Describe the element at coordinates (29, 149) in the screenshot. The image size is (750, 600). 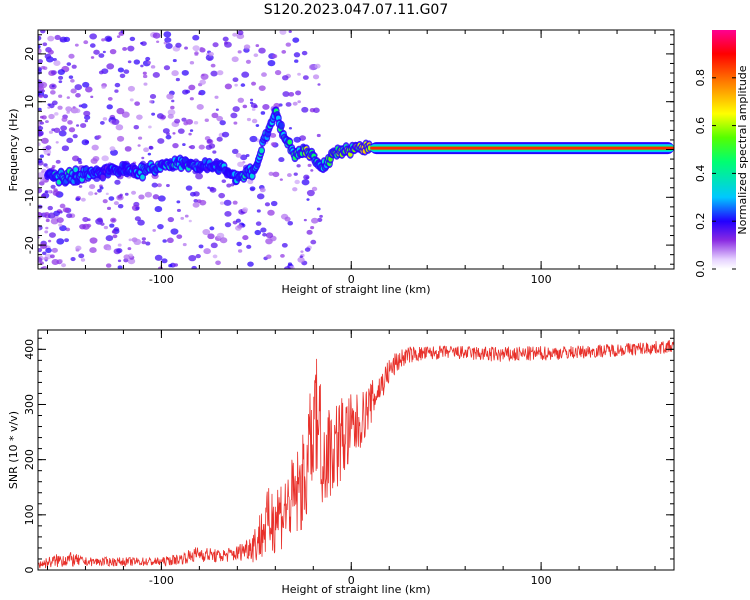
I see `y-tick-label: 0` at that location.